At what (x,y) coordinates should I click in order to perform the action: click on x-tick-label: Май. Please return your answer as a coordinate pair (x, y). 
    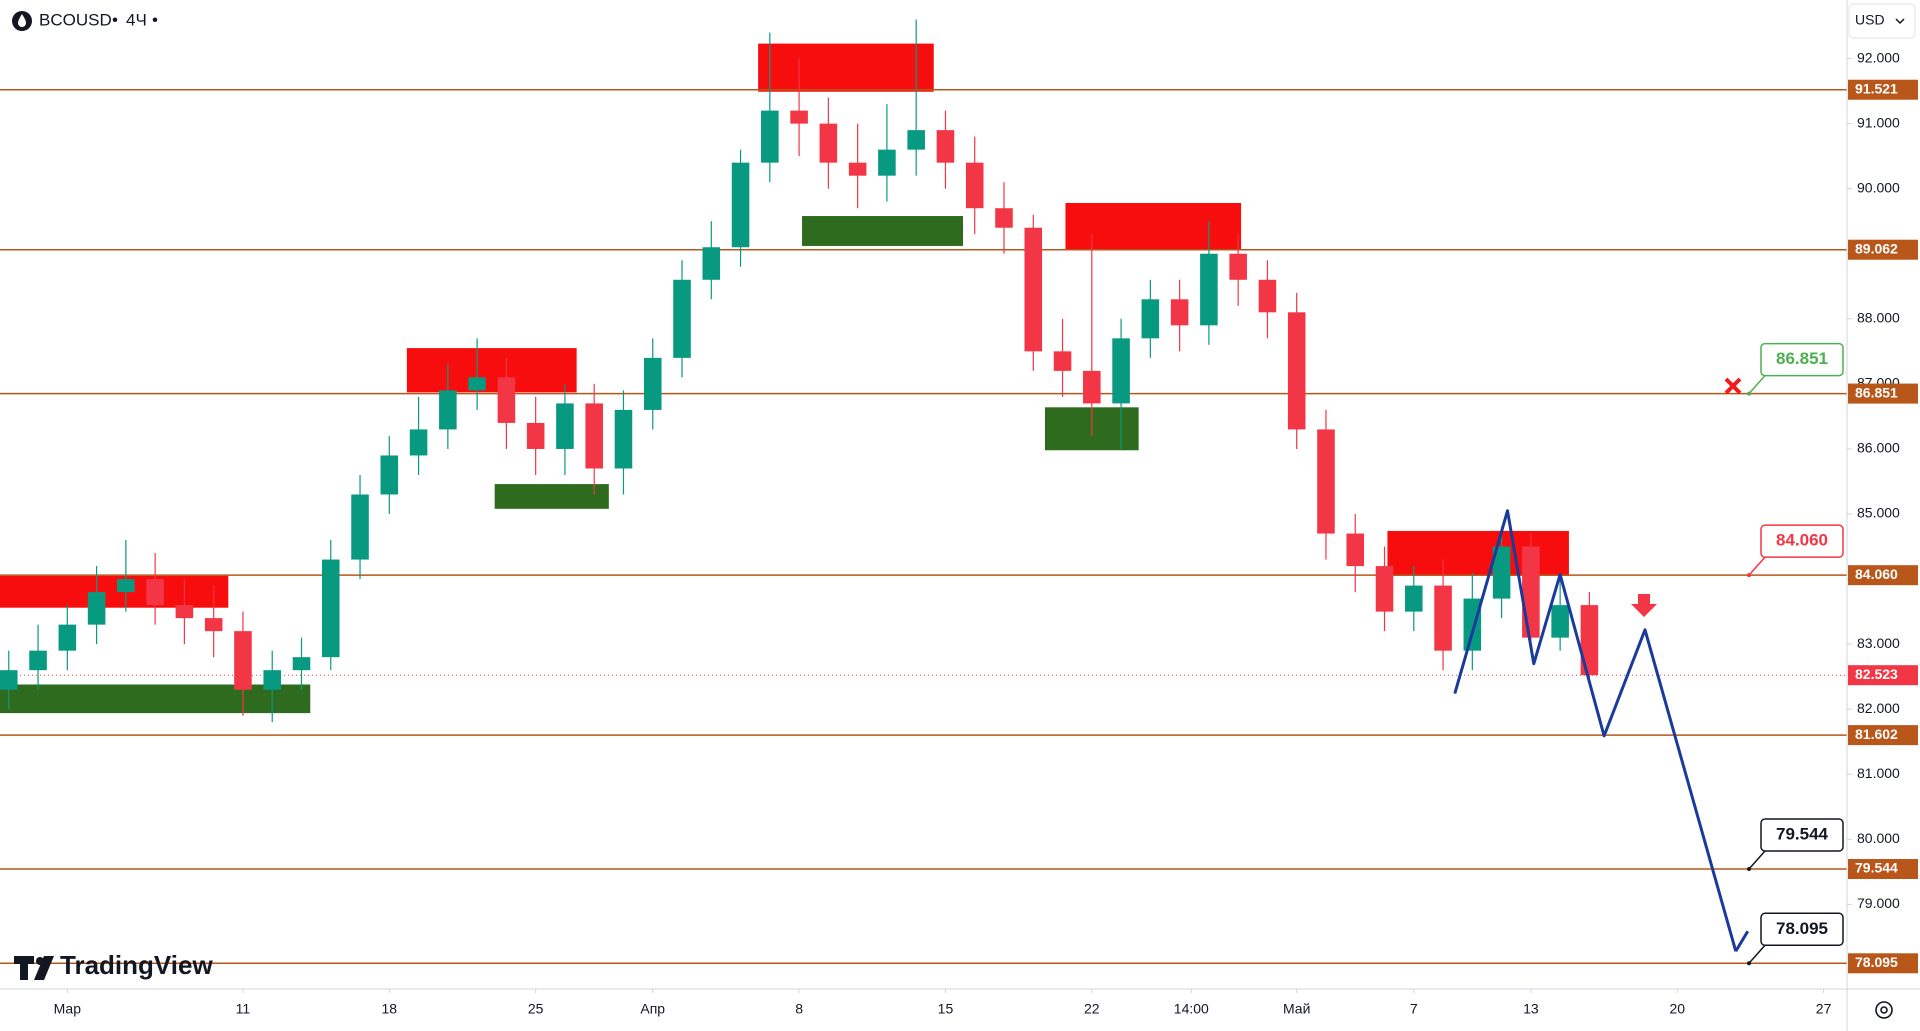
    Looking at the image, I should click on (1296, 1009).